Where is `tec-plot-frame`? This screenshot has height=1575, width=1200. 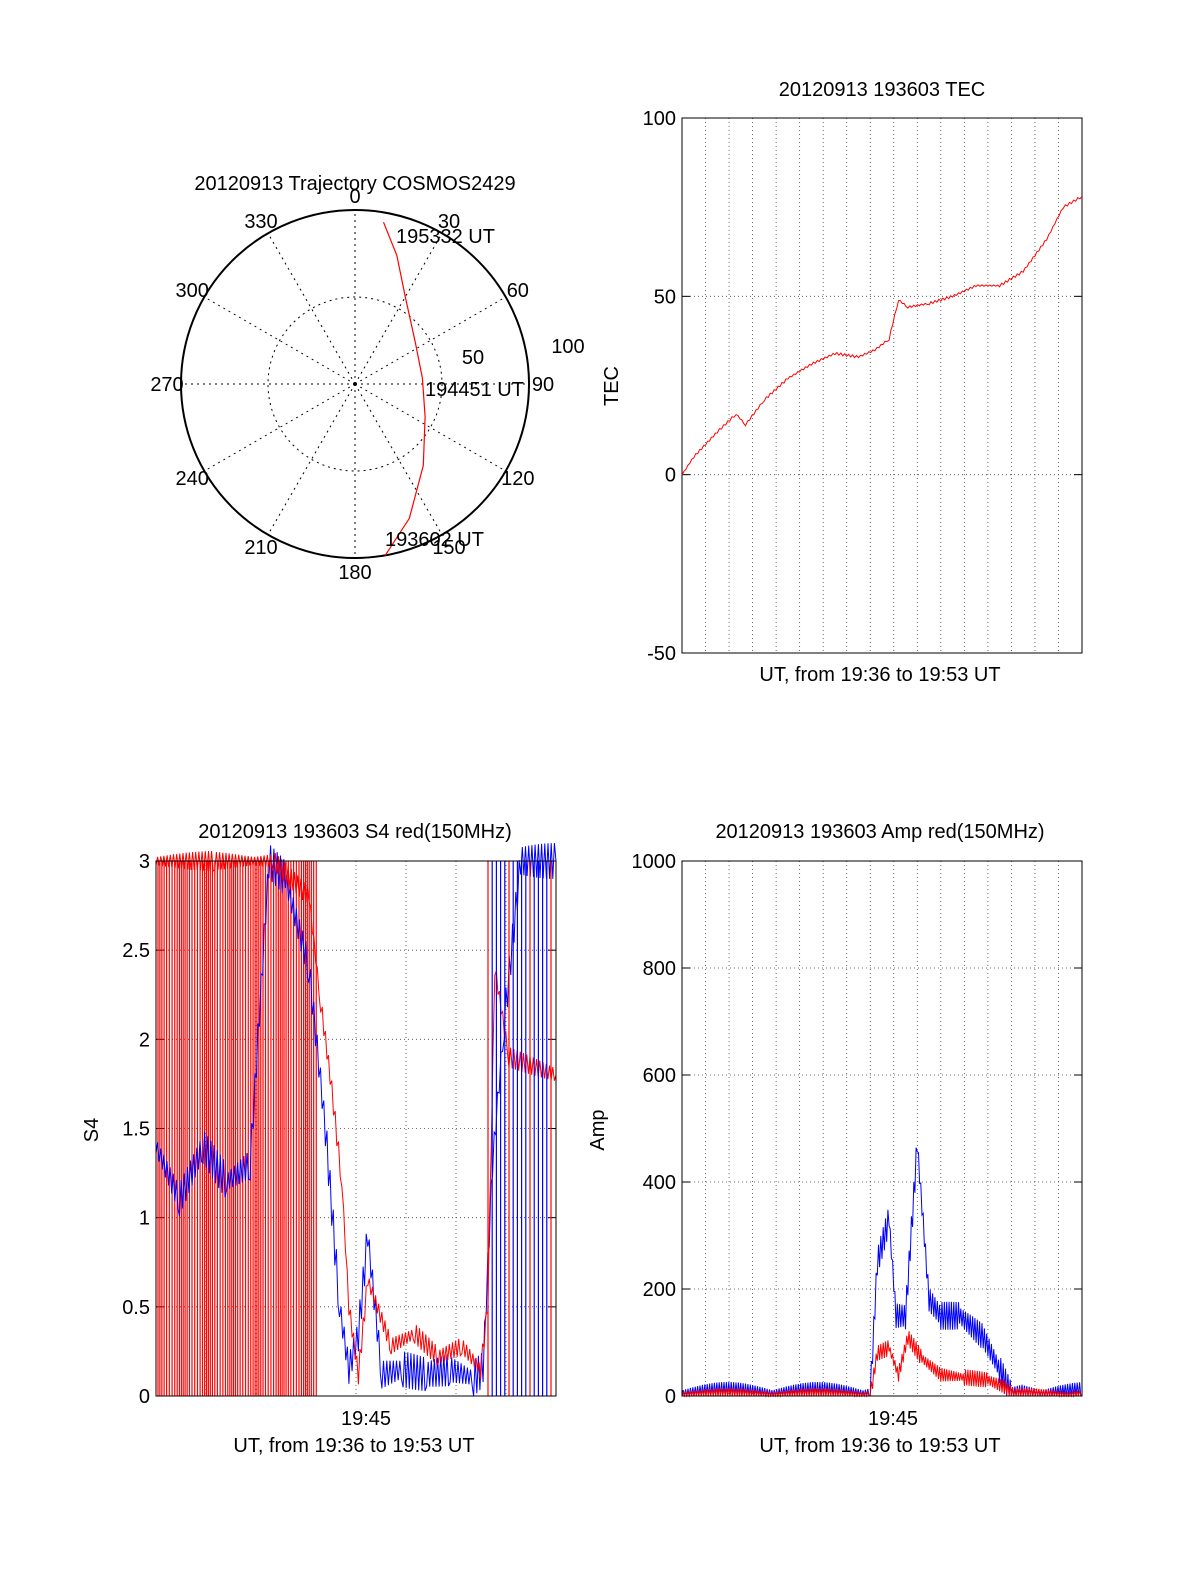 tec-plot-frame is located at coordinates (882, 385).